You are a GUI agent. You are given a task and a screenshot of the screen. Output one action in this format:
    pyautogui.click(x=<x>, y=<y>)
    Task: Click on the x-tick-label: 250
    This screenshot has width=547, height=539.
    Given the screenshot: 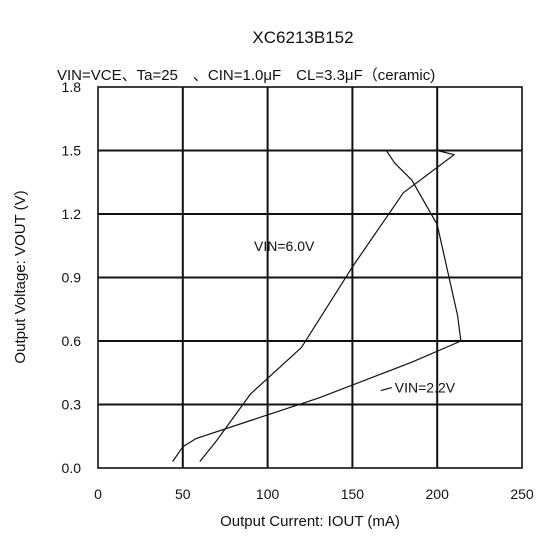 What is the action you would take?
    pyautogui.click(x=522, y=494)
    